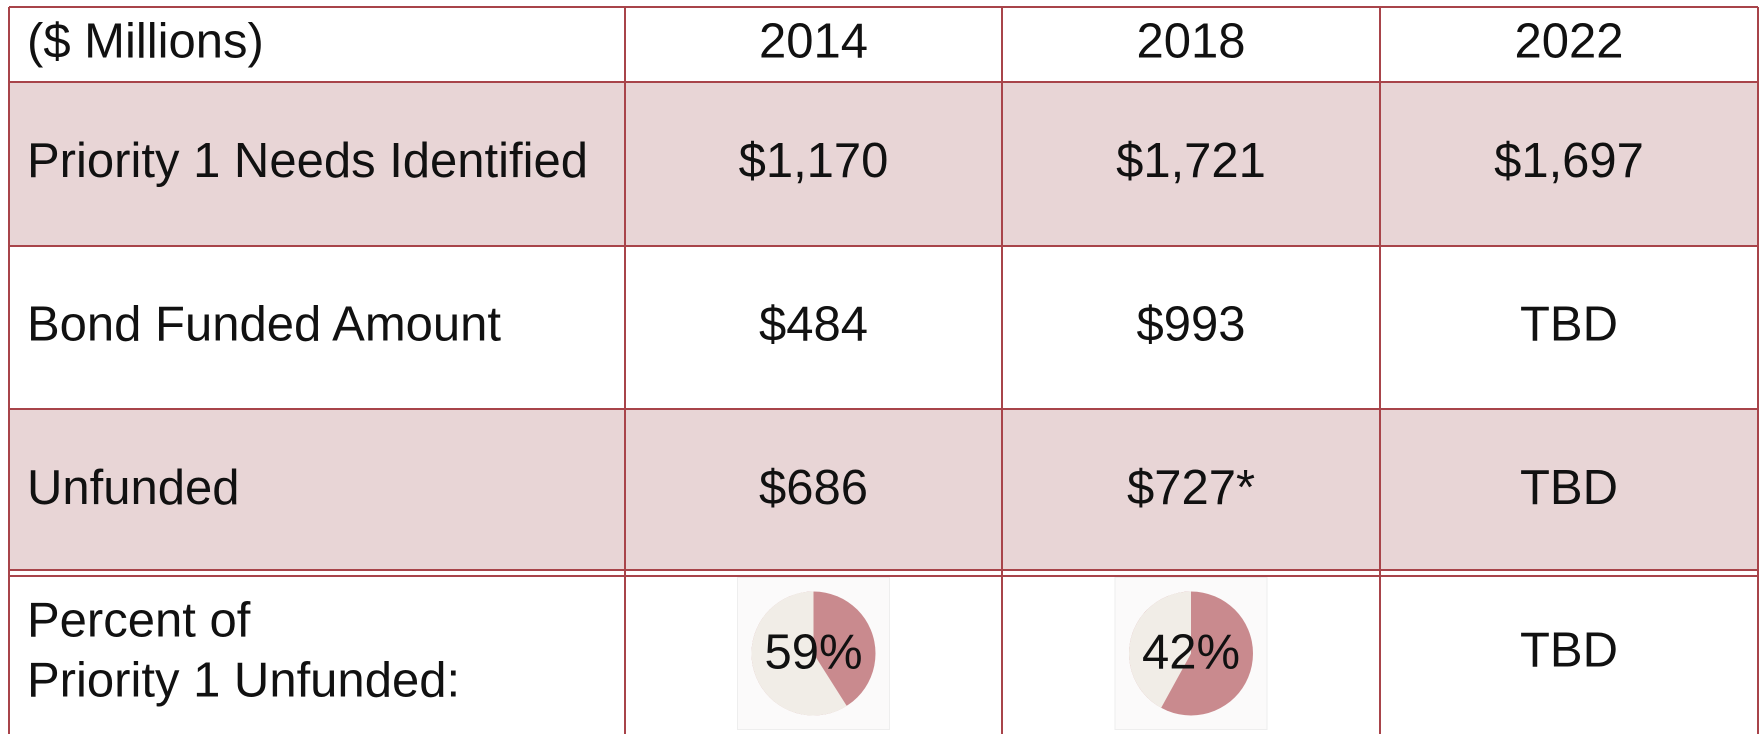 Image resolution: width=1760 pixels, height=734 pixels. Describe the element at coordinates (139, 620) in the screenshot. I see `row-label: Percent of` at that location.